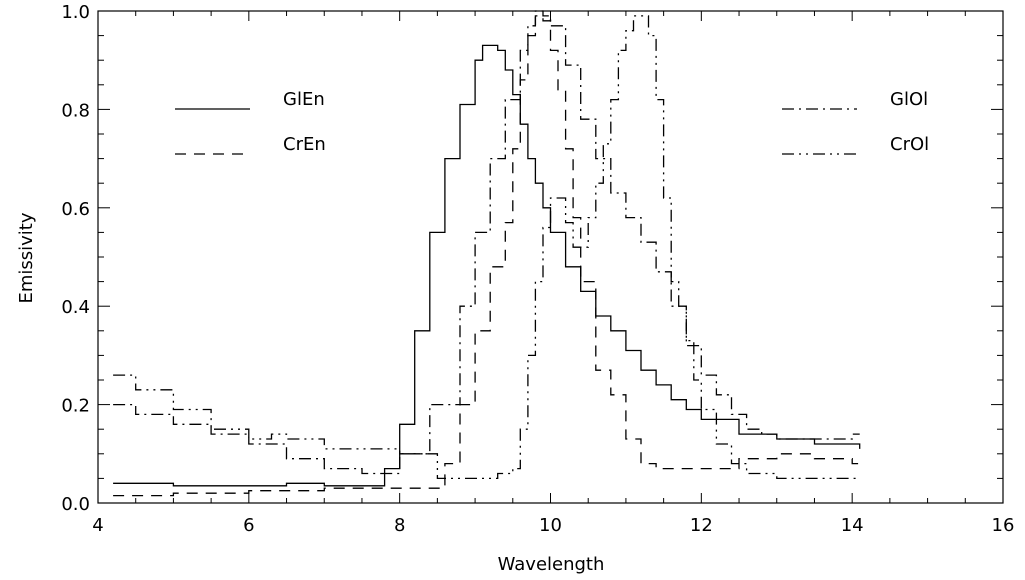 Image resolution: width=1025 pixels, height=580 pixels. Describe the element at coordinates (75, 12) in the screenshot. I see `y-tick-label: 1.0` at that location.